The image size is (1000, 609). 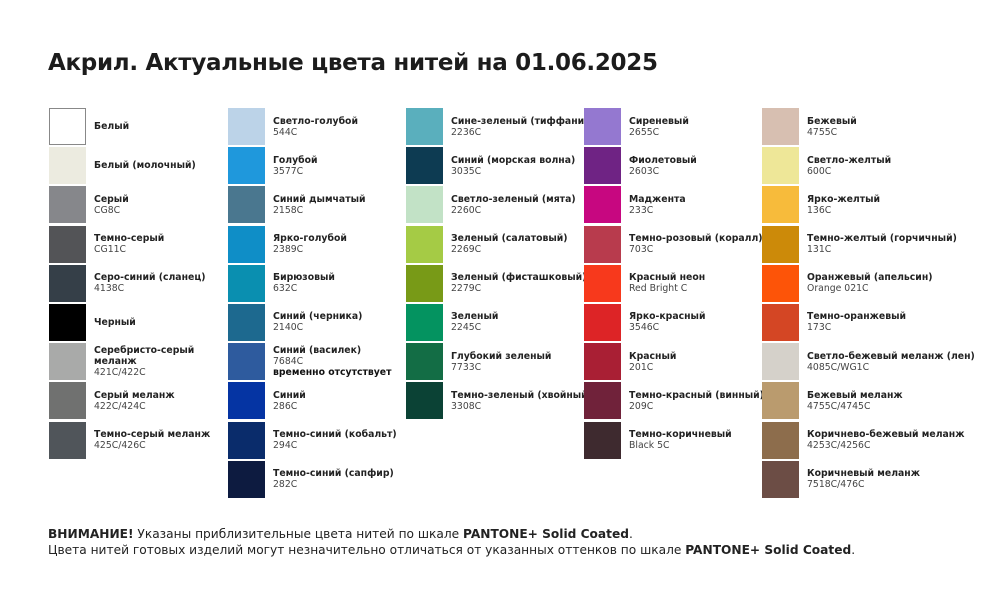 I want to click on color-name: Сине-зеленый (тиффани), so click(x=520, y=121).